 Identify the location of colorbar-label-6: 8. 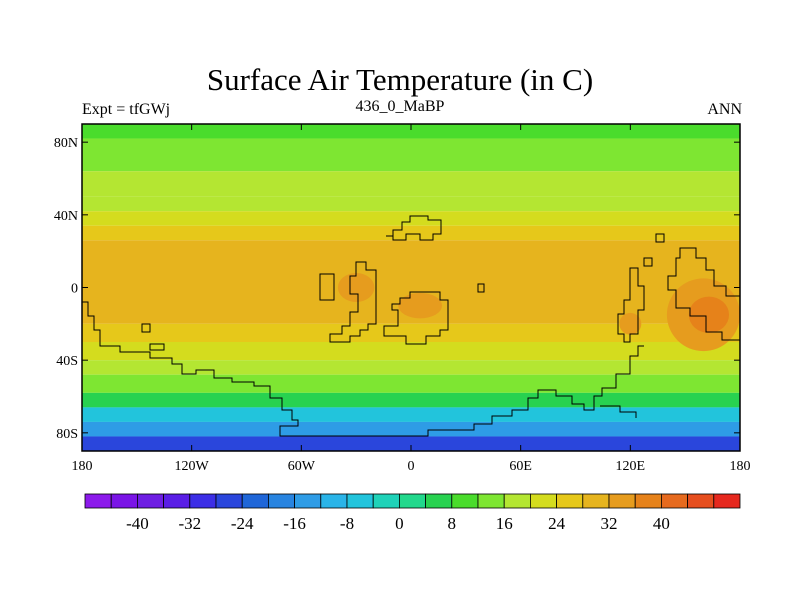
(452, 523).